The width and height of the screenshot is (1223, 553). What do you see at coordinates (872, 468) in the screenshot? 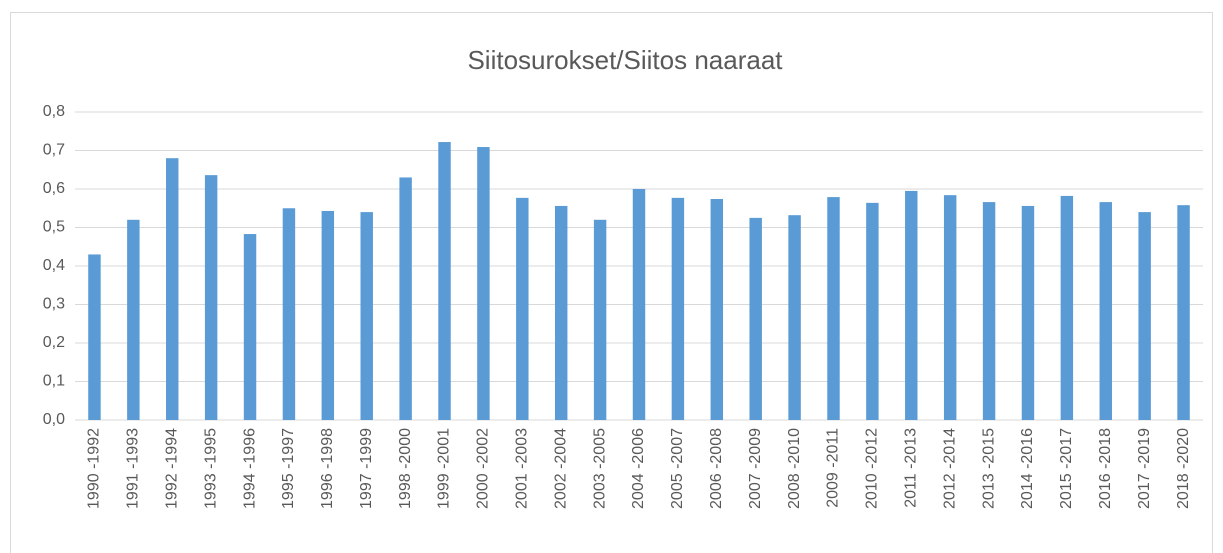
I see `x-tick-label: 2010 -2012` at bounding box center [872, 468].